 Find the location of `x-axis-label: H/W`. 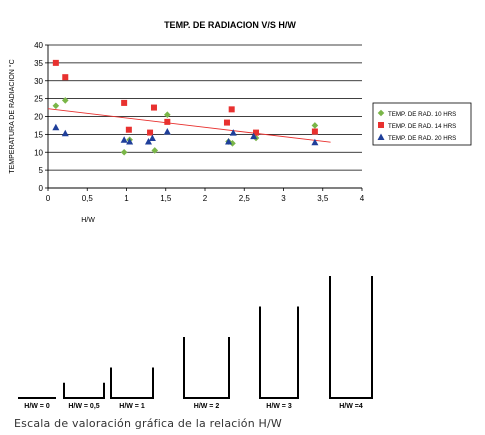

x-axis-label: H/W is located at coordinates (88, 220).